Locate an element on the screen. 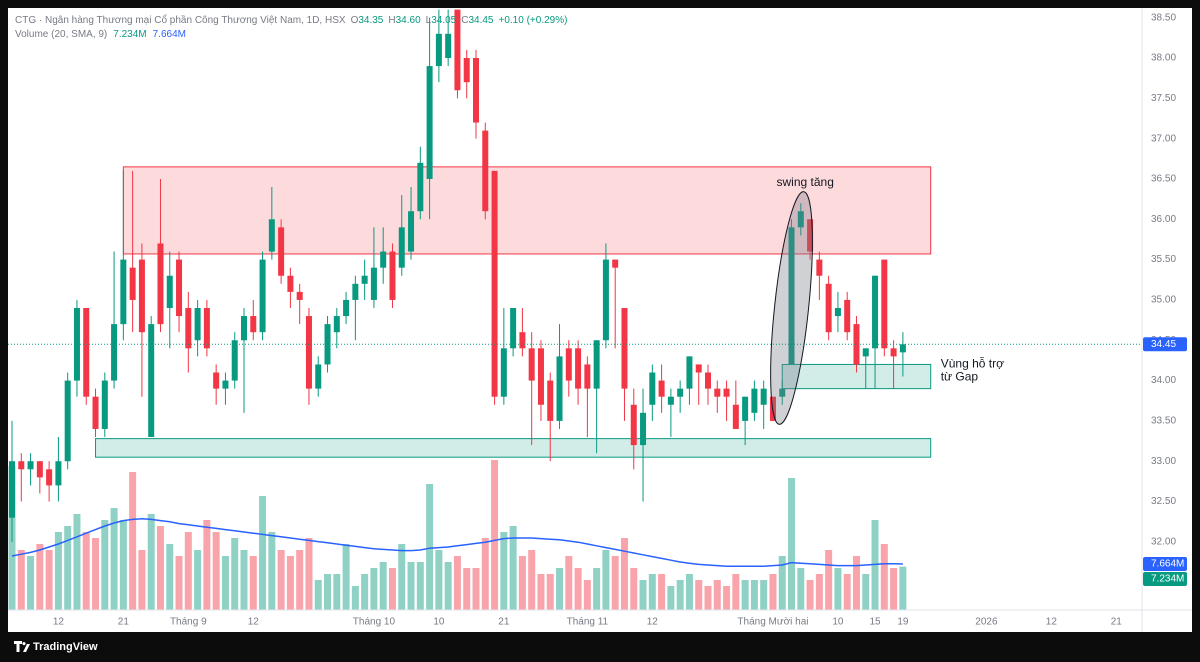  y-tick-label: 33.00 is located at coordinates (1163, 461).